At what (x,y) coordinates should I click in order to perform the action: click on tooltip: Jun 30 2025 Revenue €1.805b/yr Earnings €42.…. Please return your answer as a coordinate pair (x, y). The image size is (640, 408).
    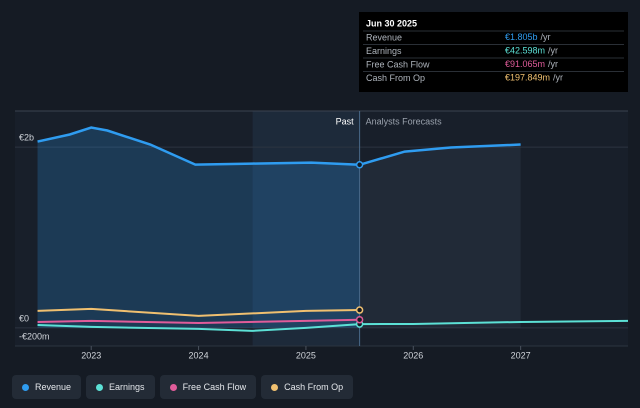
    Looking at the image, I should click on (493, 52).